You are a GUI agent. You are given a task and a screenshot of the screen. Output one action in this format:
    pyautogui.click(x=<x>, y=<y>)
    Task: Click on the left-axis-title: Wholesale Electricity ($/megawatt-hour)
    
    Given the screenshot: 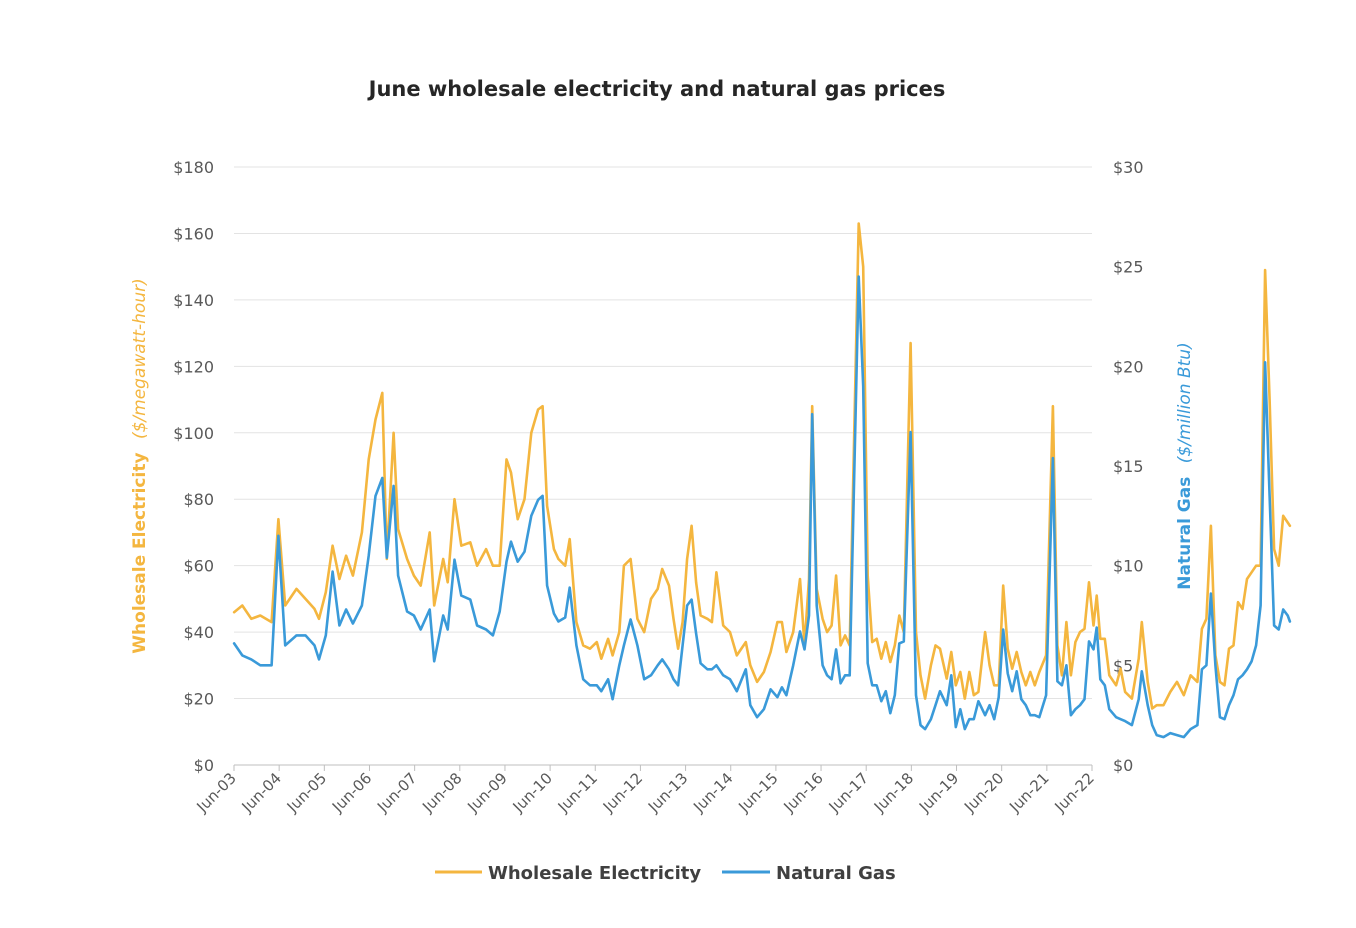 What is the action you would take?
    pyautogui.click(x=140, y=465)
    